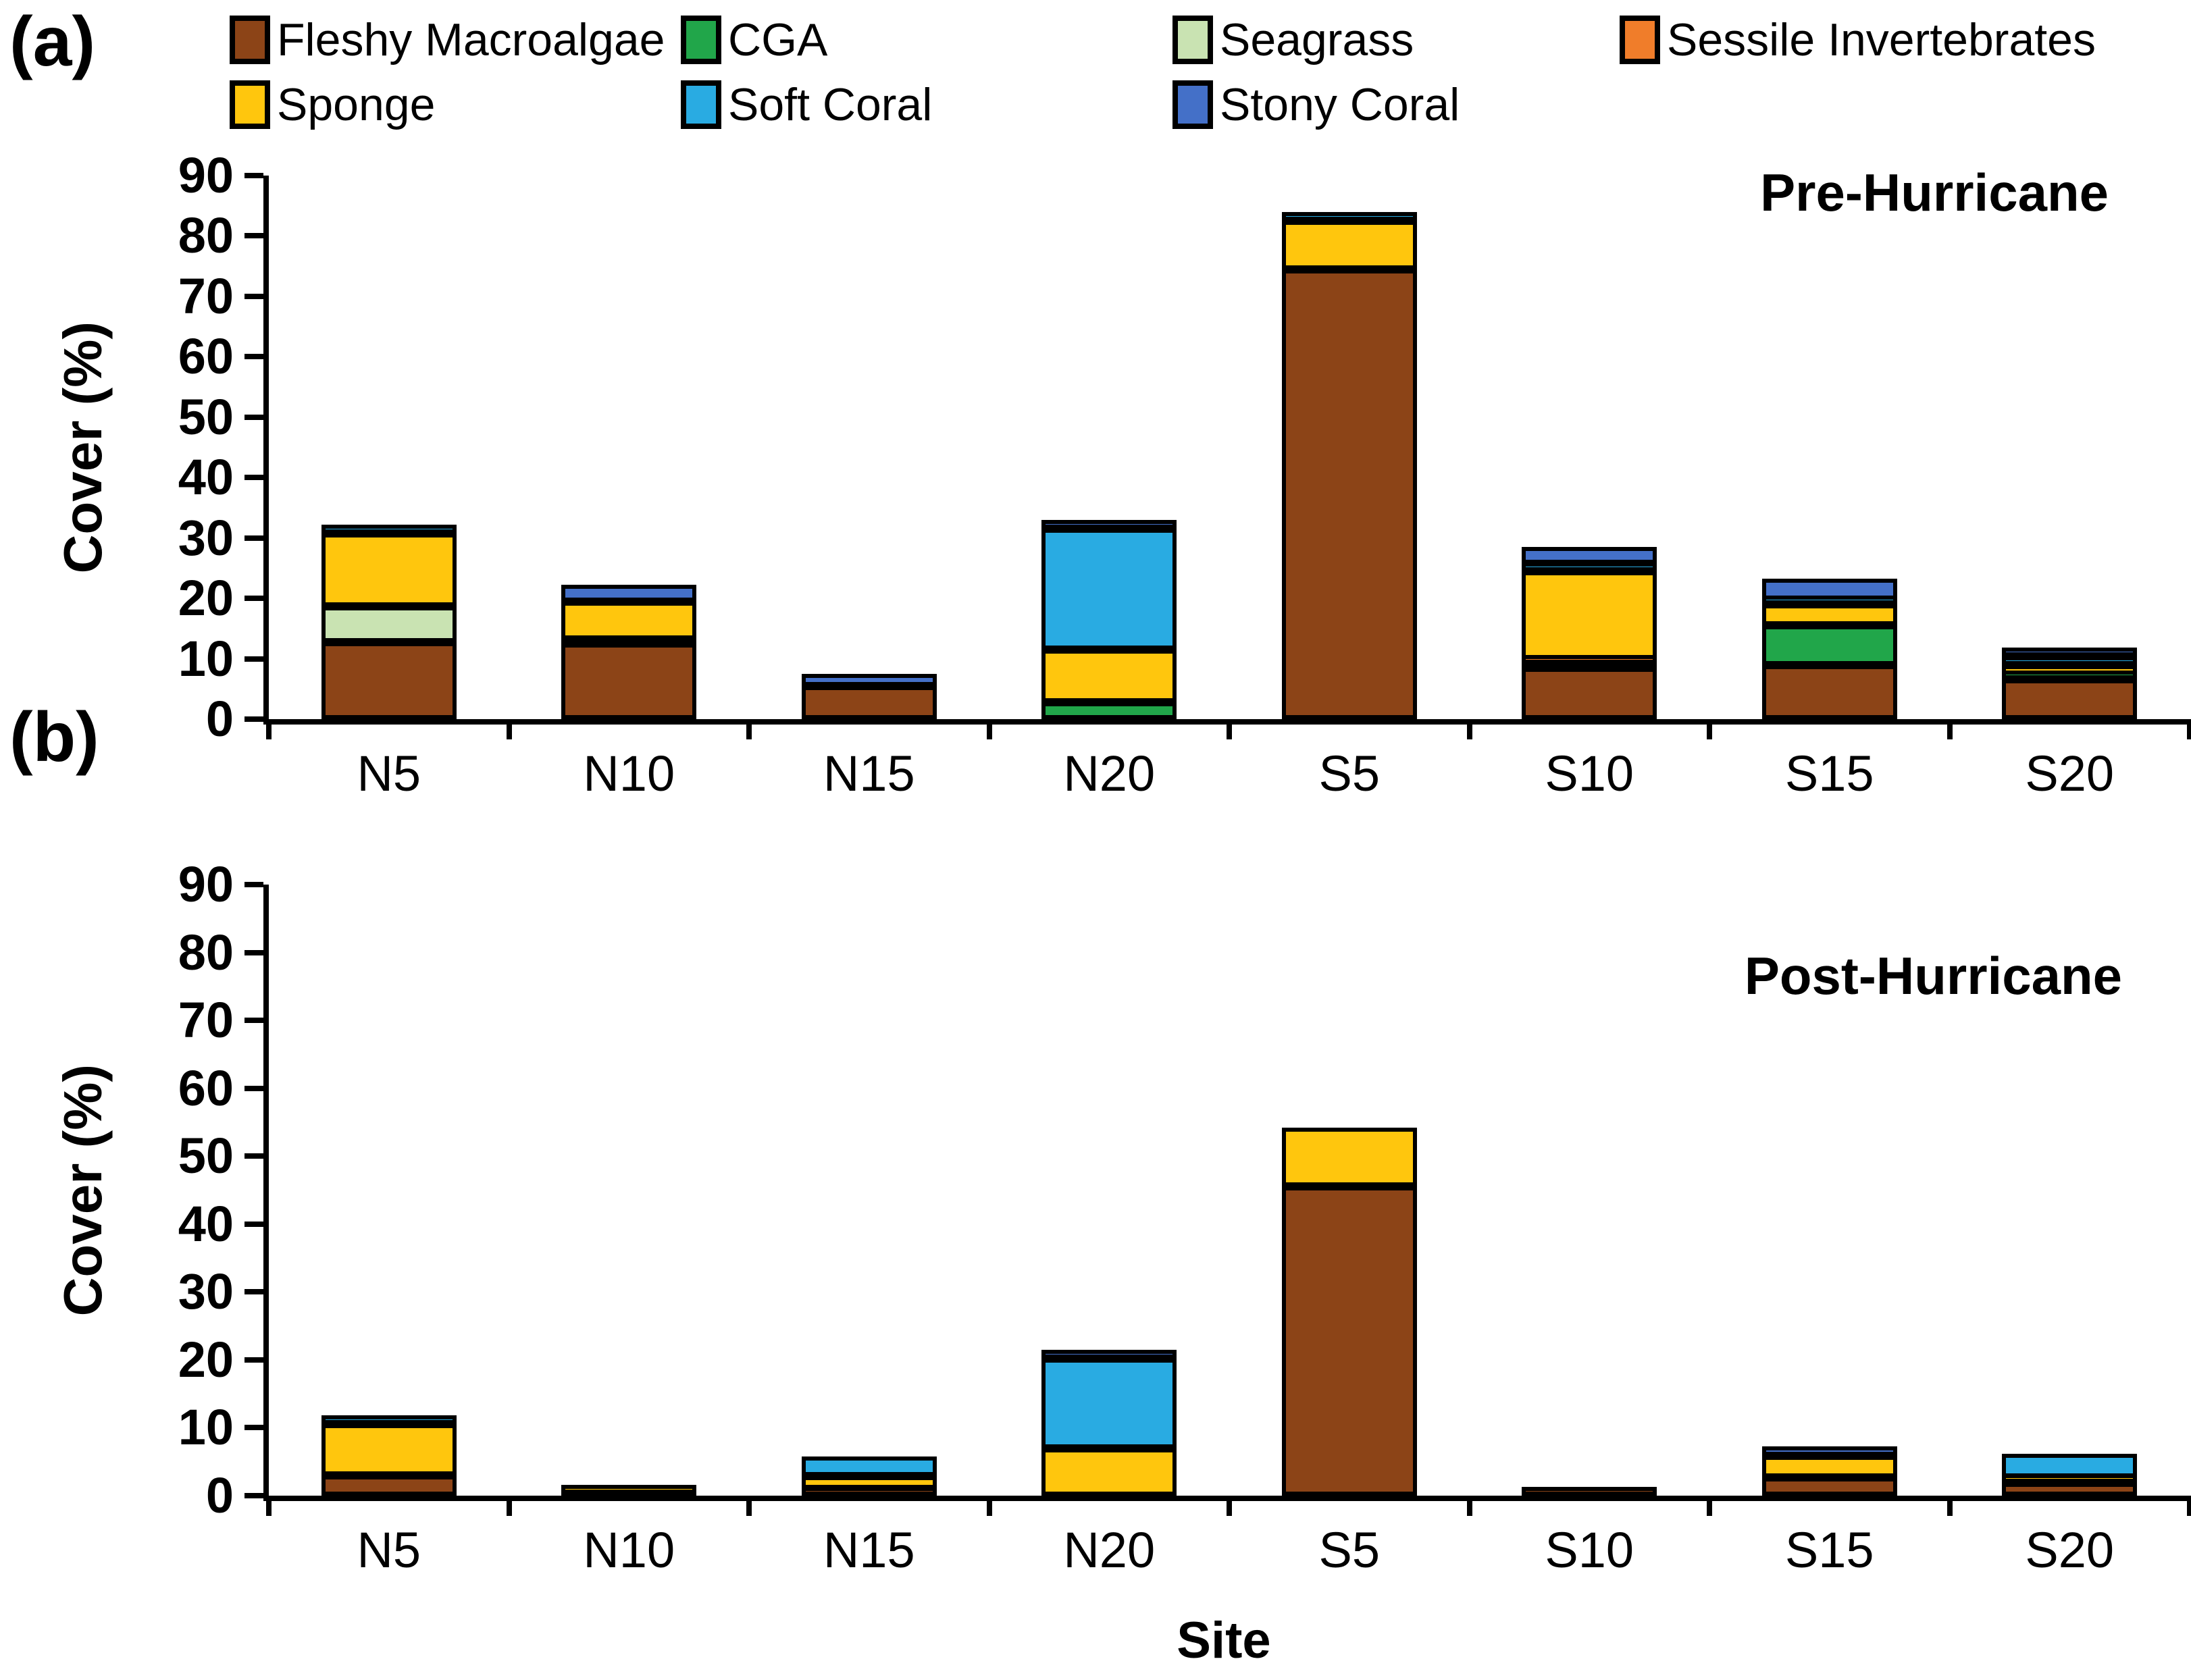 Image resolution: width=2191 pixels, height=1680 pixels. What do you see at coordinates (1109, 710) in the screenshot?
I see `bar-segment-n20-cga` at bounding box center [1109, 710].